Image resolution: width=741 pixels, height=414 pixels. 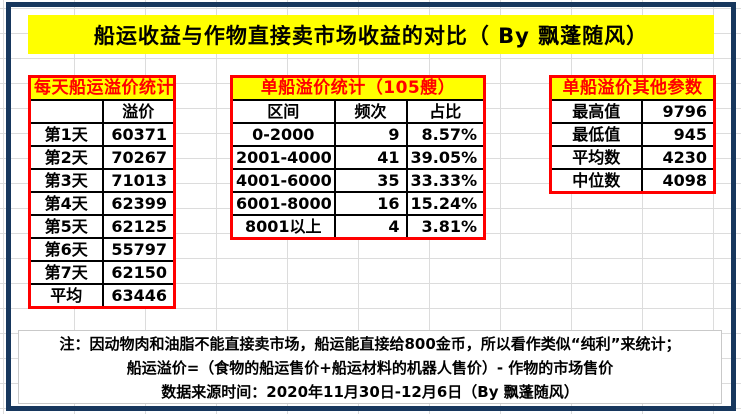 What do you see at coordinates (66, 111) in the screenshot?
I see `column-header-empty` at bounding box center [66, 111].